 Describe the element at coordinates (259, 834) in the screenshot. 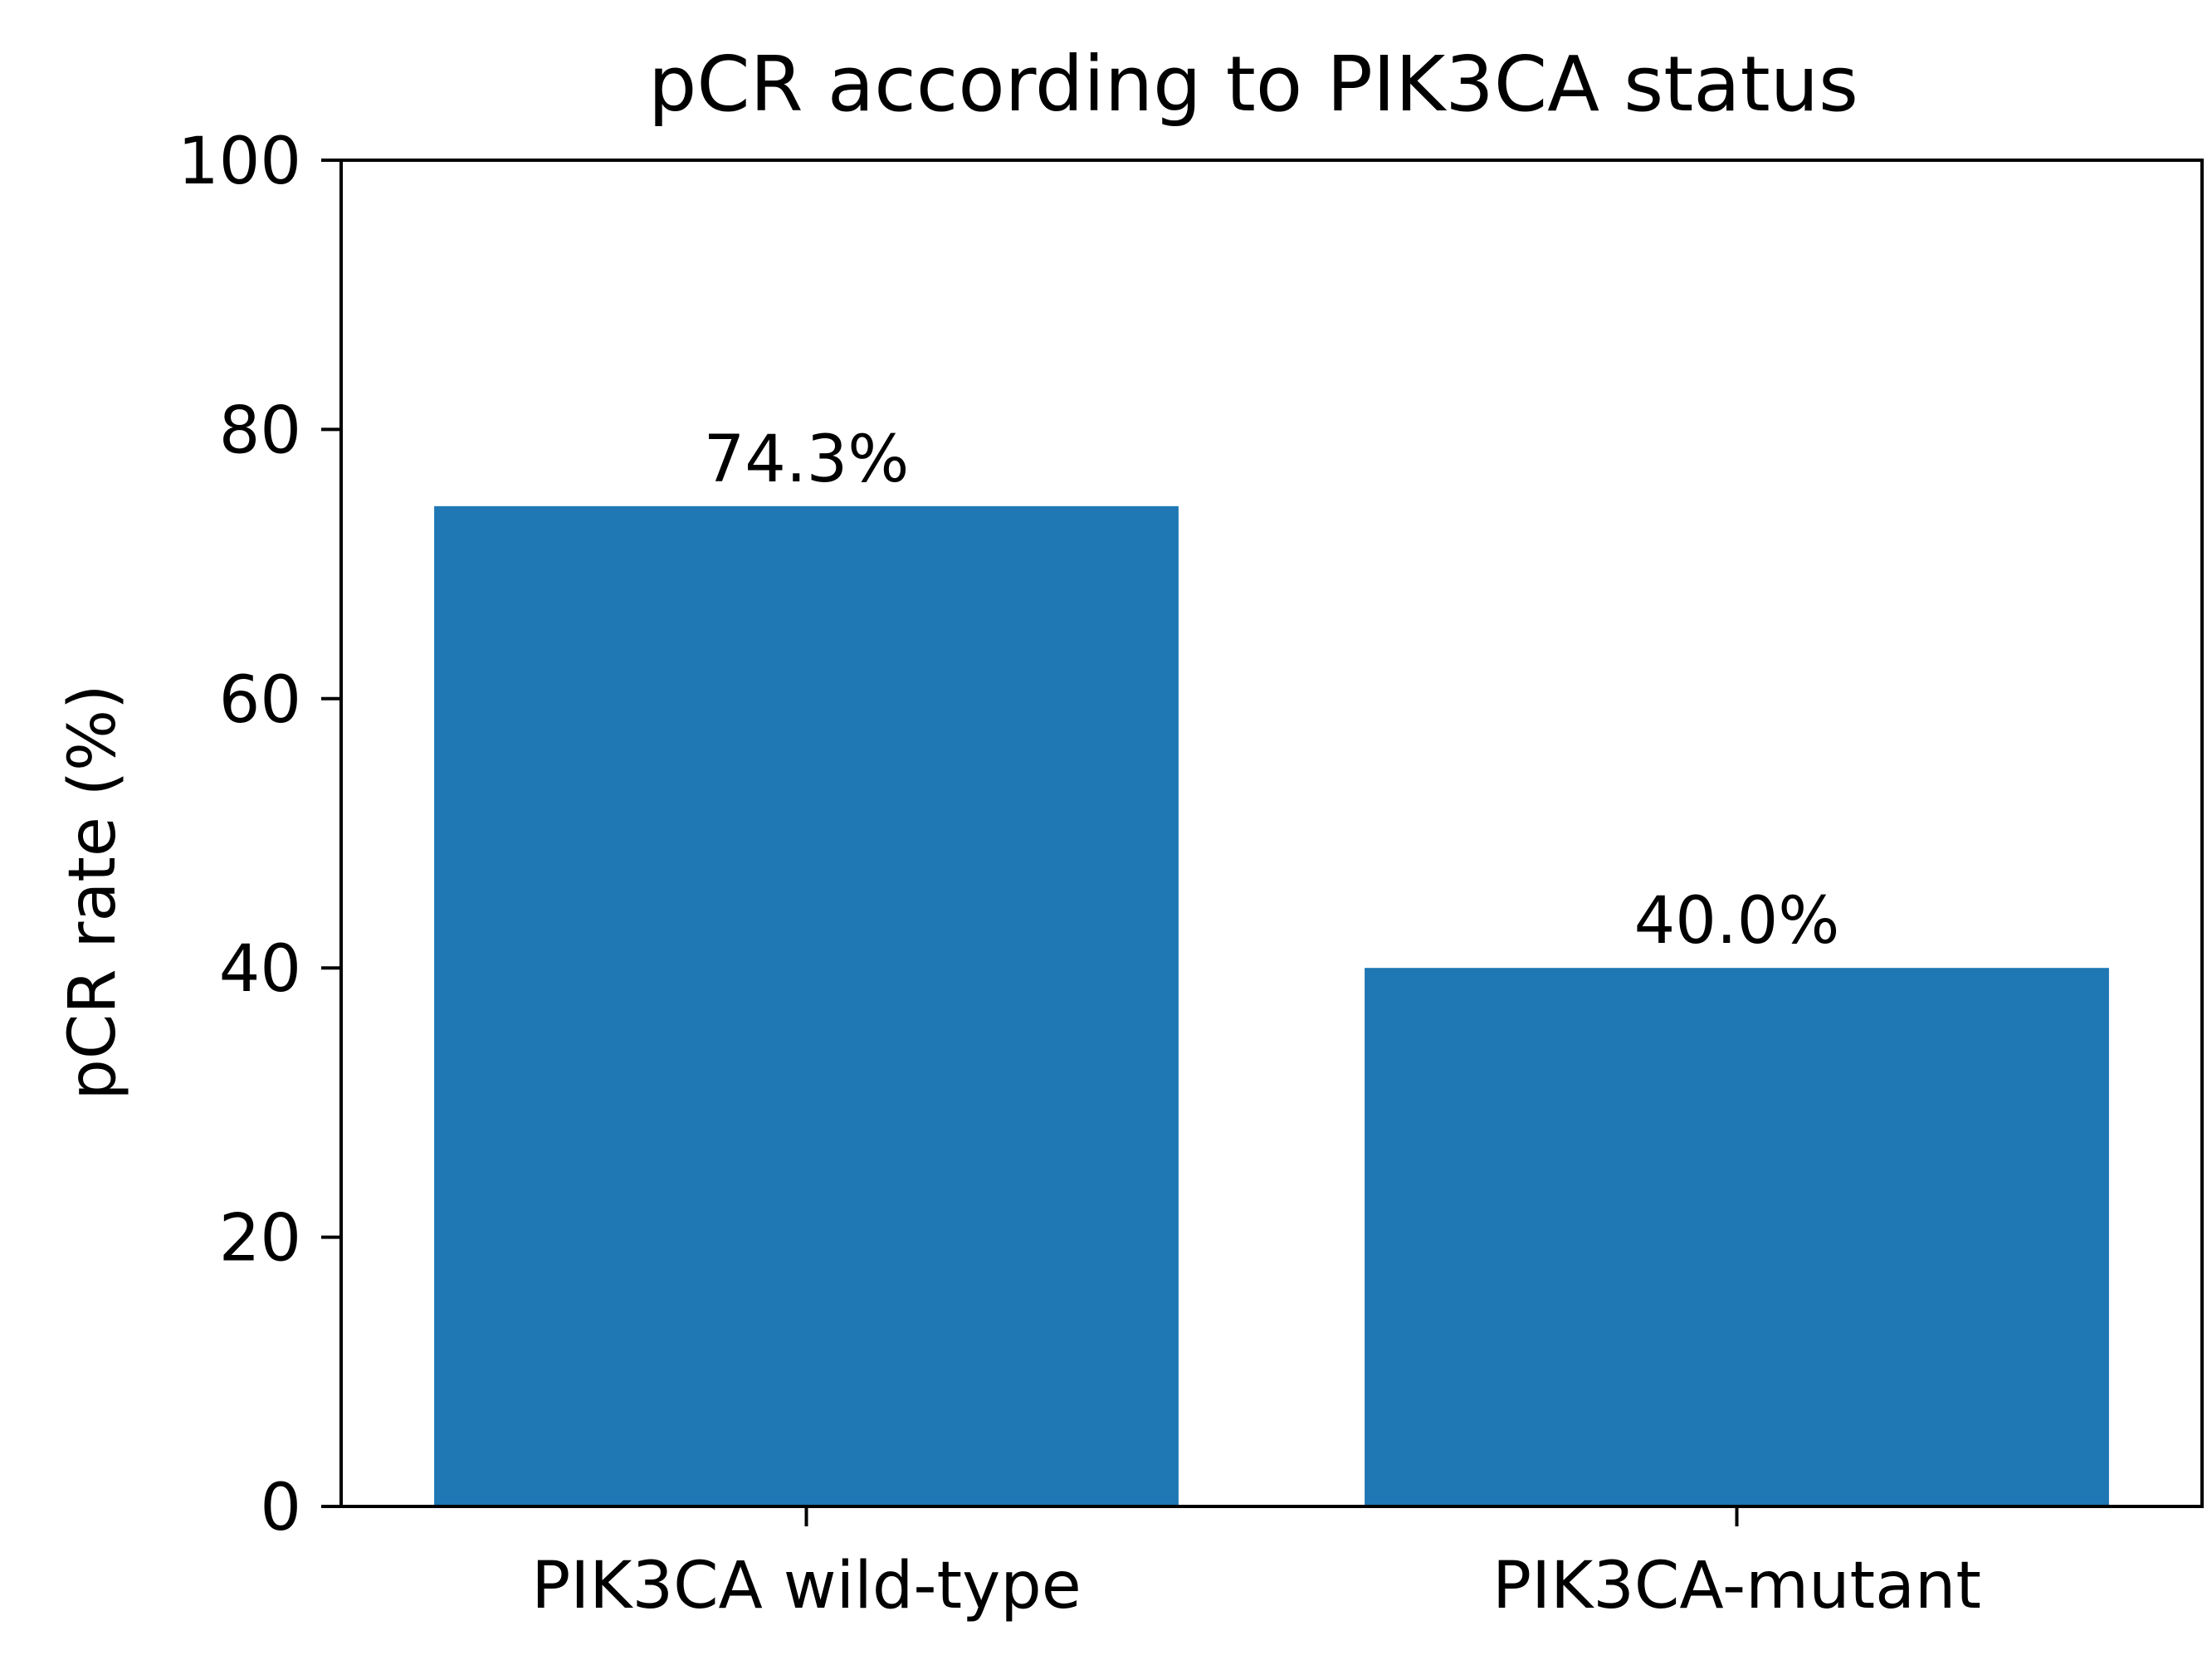

I see `y-axis-ticks: 0 20 40 60 80 100` at that location.